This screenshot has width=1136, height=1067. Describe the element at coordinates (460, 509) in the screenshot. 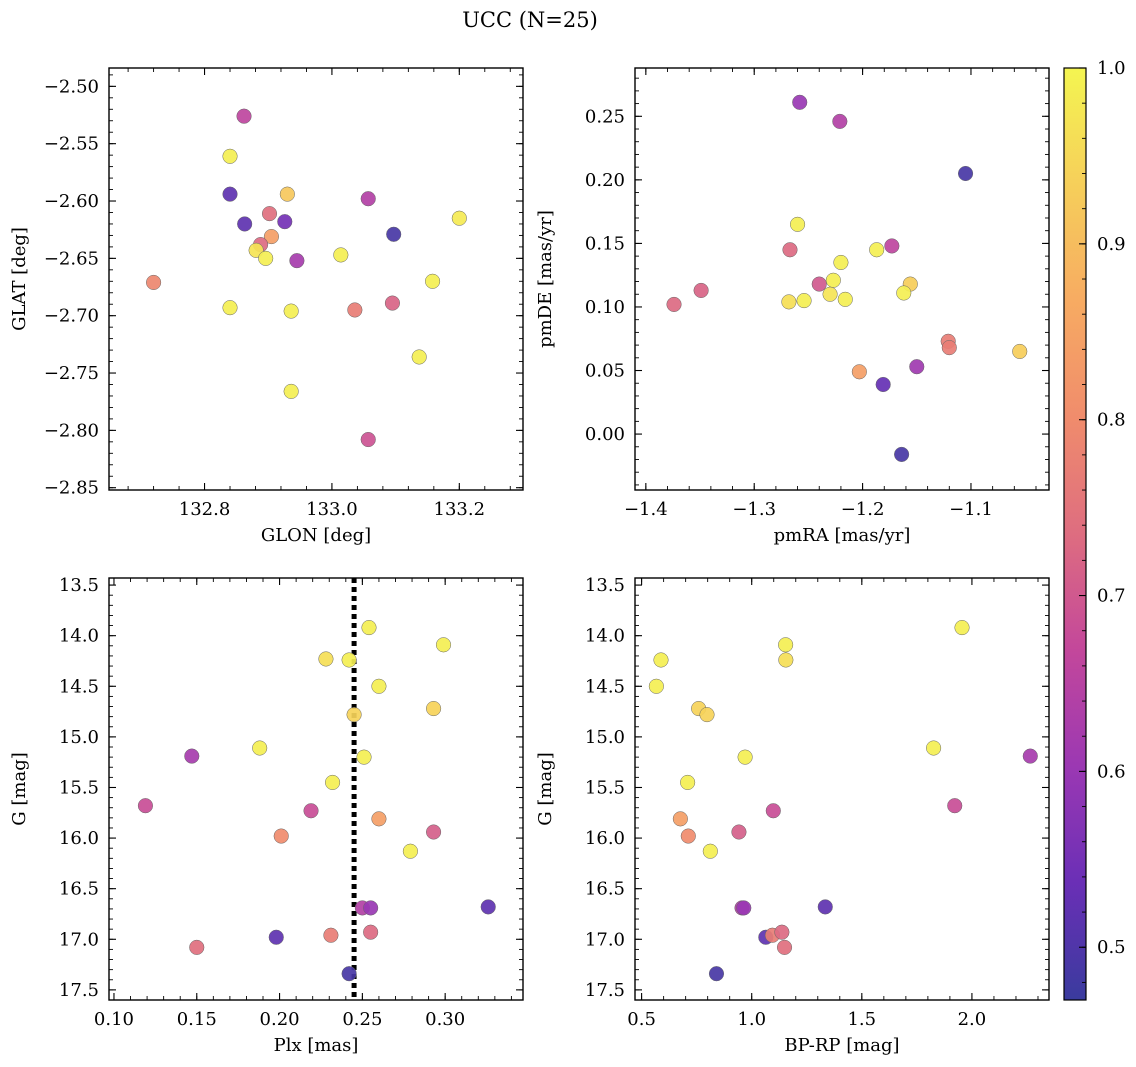

I see `x-tick-label: 133.2` at that location.